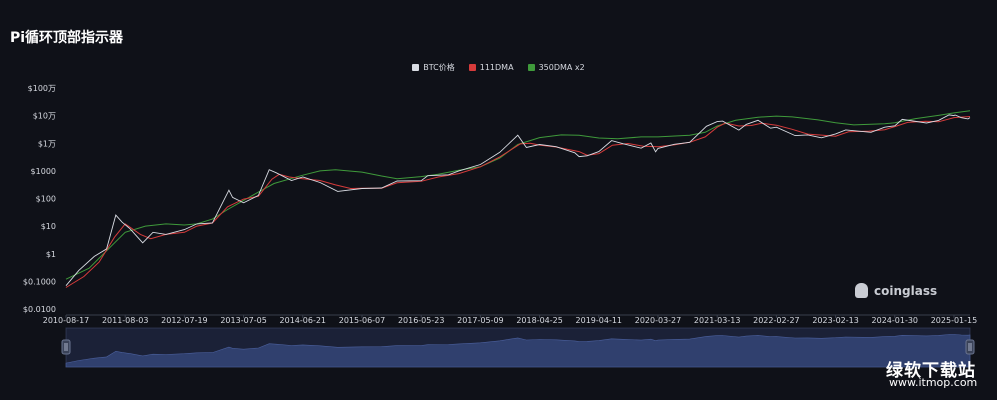 This screenshot has width=997, height=400. Describe the element at coordinates (184, 320) in the screenshot. I see `x-tick-label: 2012-07-19` at that location.